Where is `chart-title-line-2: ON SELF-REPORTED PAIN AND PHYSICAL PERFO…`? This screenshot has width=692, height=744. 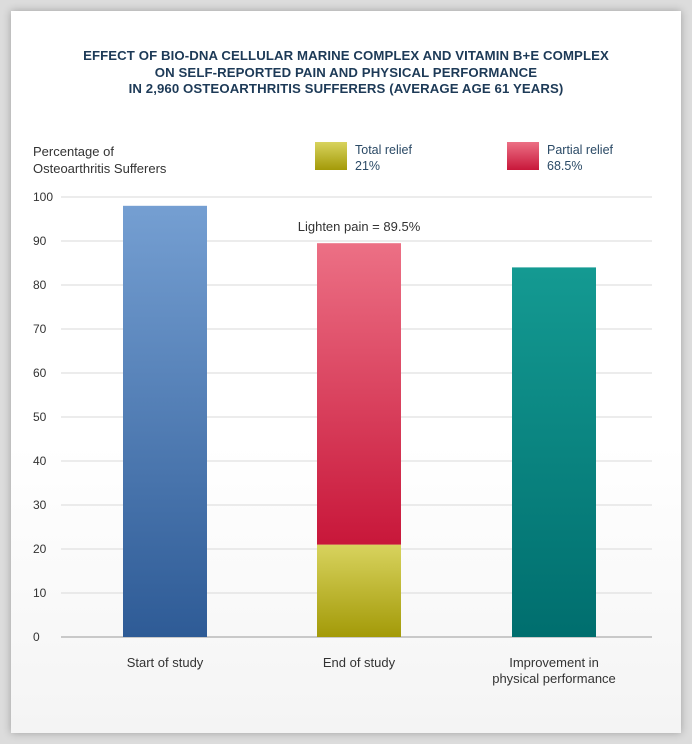
chart-title-line-2: ON SELF-REPORTED PAIN AND PHYSICAL PERFO… is located at coordinates (346, 72).